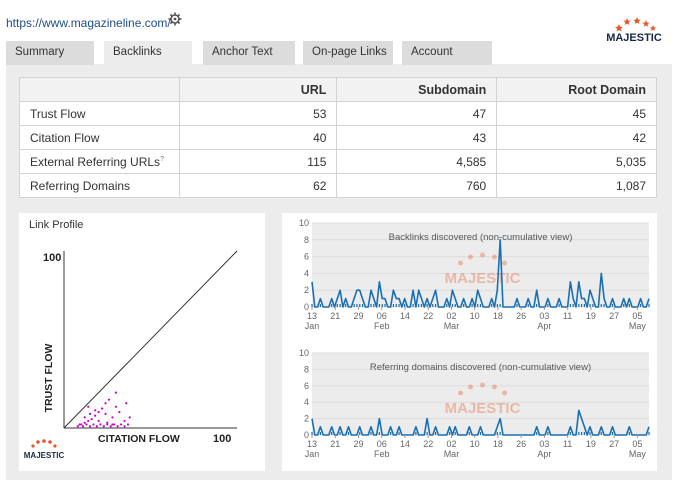  Describe the element at coordinates (567, 444) in the screenshot. I see `x-tick-day: 11` at that location.